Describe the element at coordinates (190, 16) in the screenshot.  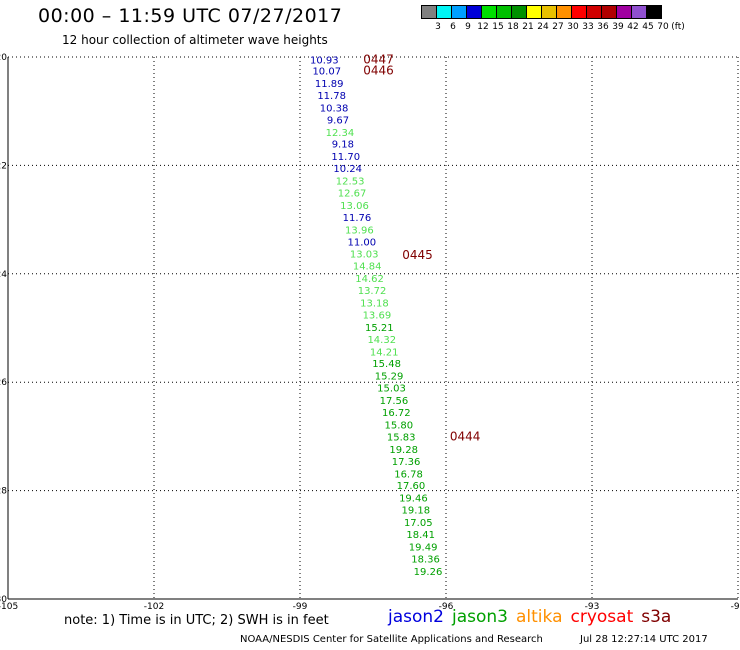
I see `page-title: 00:00 – 11:59 UTC 07/27/2017` at that location.